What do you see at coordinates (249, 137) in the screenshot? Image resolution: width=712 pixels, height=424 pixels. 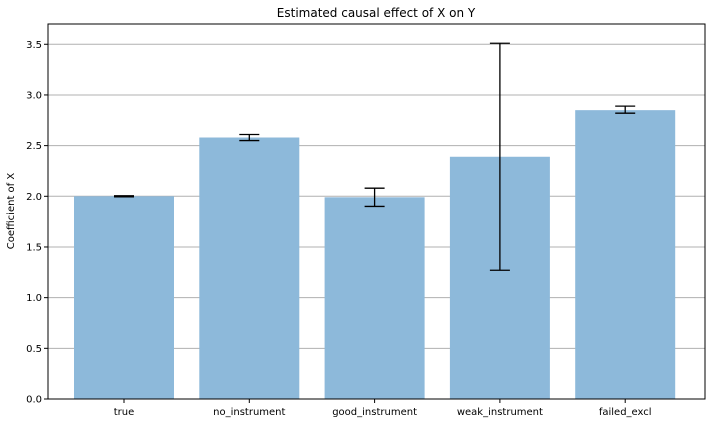 I see `error-bar-no-instrument` at bounding box center [249, 137].